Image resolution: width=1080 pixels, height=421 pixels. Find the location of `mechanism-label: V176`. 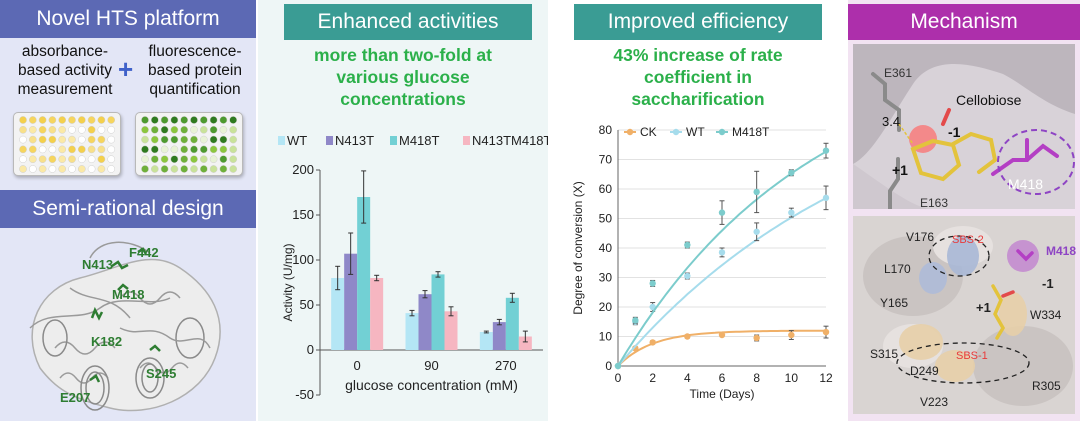

mechanism-label: V176 is located at coordinates (920, 237).